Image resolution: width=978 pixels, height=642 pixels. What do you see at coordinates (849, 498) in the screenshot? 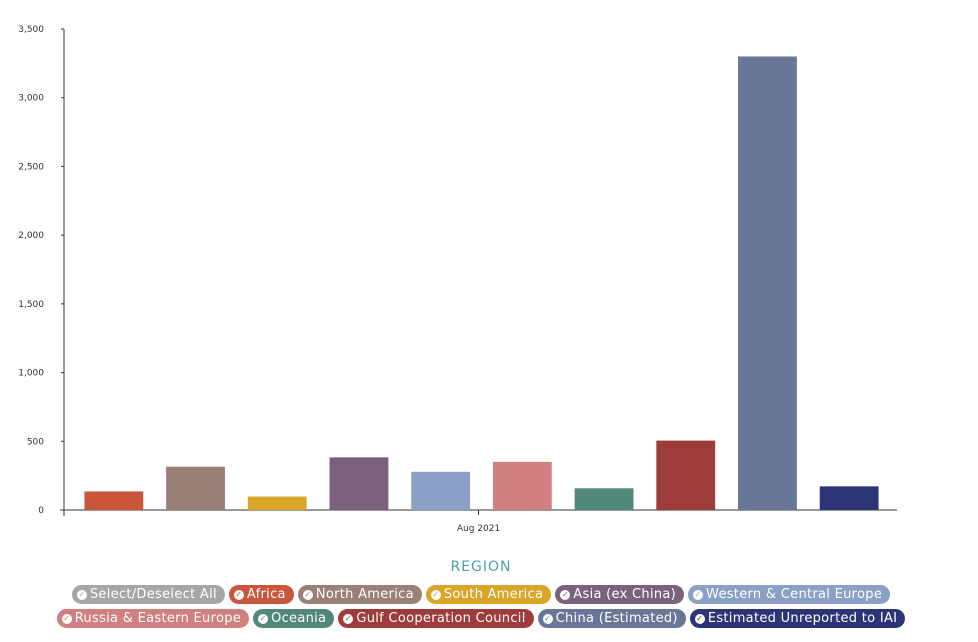
I see `bar-estimated-unreported-to-iai` at bounding box center [849, 498].